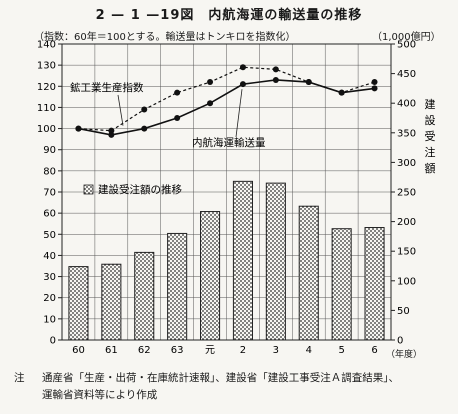 The width and height of the screenshot is (458, 414). I want to click on line-series, so click(226, 101).